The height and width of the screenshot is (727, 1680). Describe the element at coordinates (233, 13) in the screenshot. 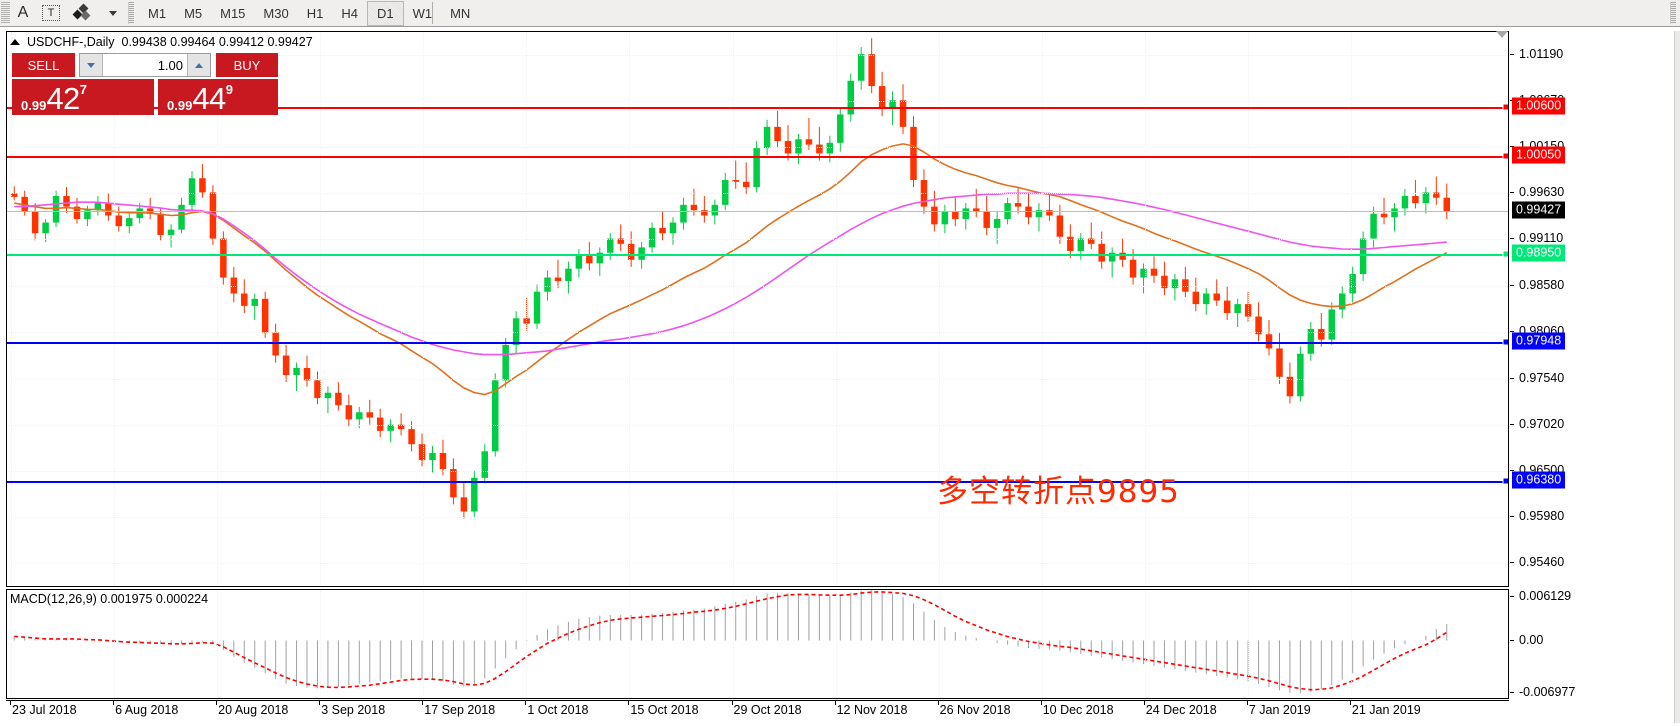

I see `timeframe-m15: M15` at that location.